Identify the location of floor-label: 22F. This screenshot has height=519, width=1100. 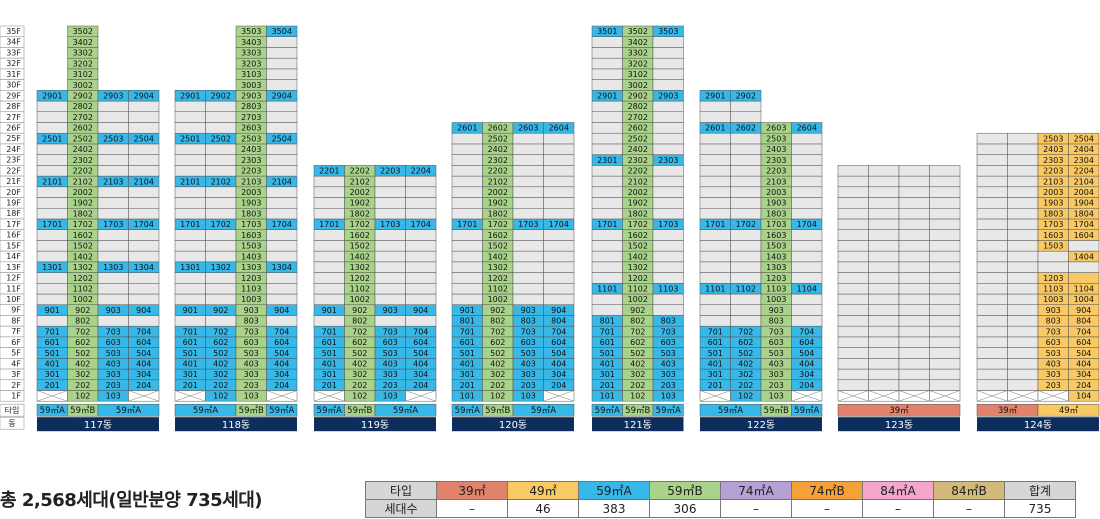
(13, 170).